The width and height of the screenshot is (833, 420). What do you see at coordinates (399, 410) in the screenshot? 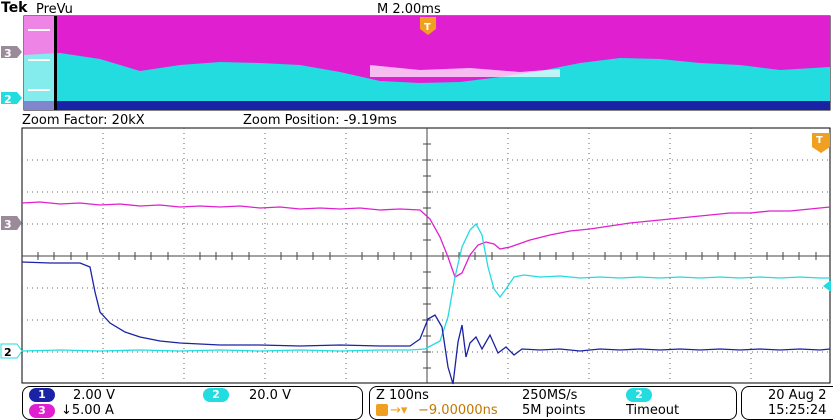
I see `trigger-arrow-icon: →▾` at bounding box center [399, 410].